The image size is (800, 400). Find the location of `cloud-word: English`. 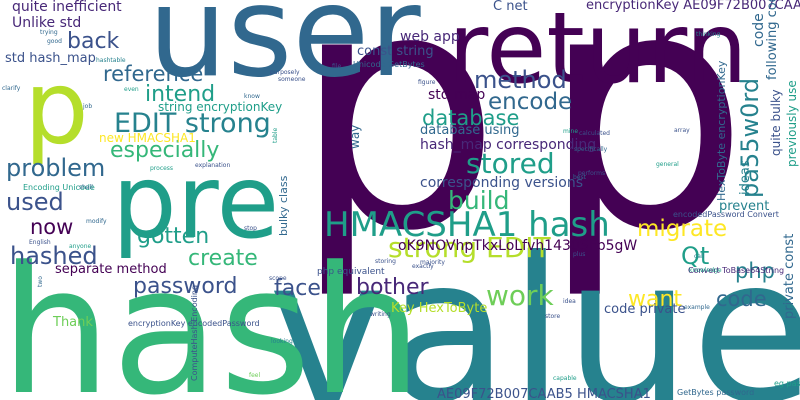

cloud-word: English is located at coordinates (40, 242).